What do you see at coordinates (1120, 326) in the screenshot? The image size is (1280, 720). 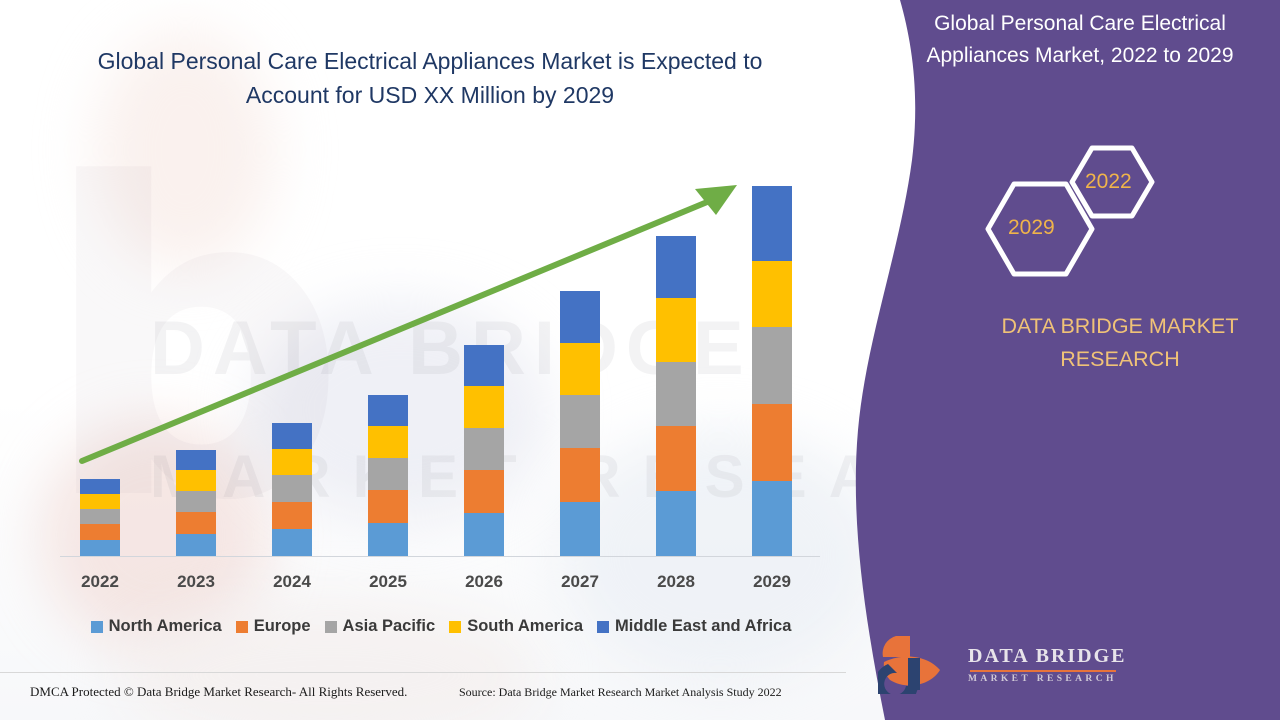 I see `brand-line-1: DATA BRIDGE MARKET` at bounding box center [1120, 326].